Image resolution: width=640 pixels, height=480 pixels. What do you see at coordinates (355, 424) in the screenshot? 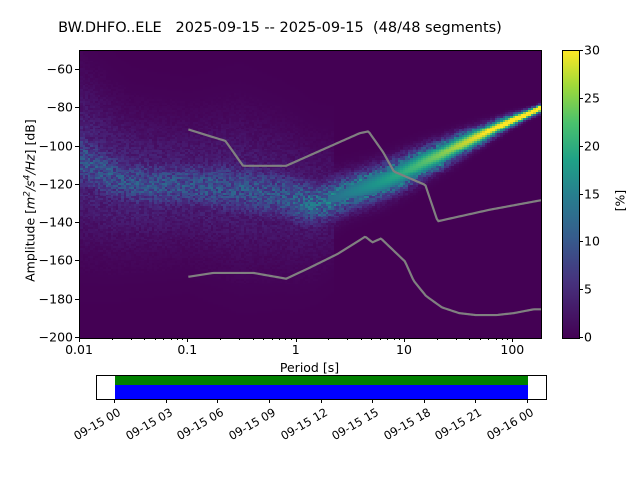
I see `coverage-tick-label: 09-15 15` at bounding box center [355, 424].